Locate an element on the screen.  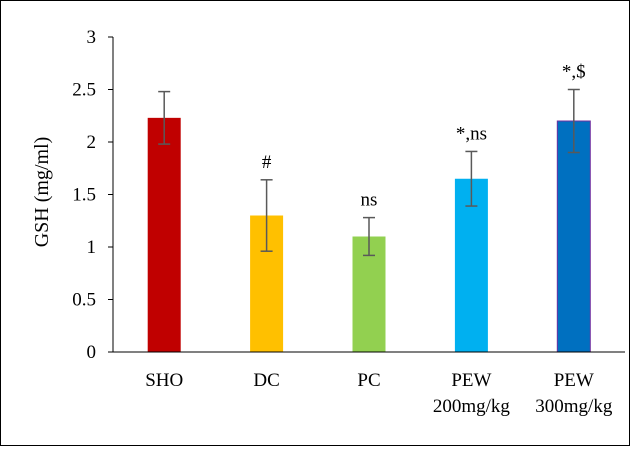
y-tick-label: 2 is located at coordinates (92, 142).